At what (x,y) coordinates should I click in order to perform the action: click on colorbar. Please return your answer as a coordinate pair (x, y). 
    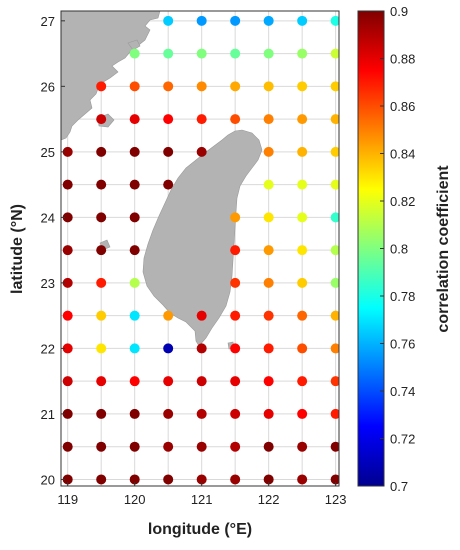
    Looking at the image, I should click on (371, 248).